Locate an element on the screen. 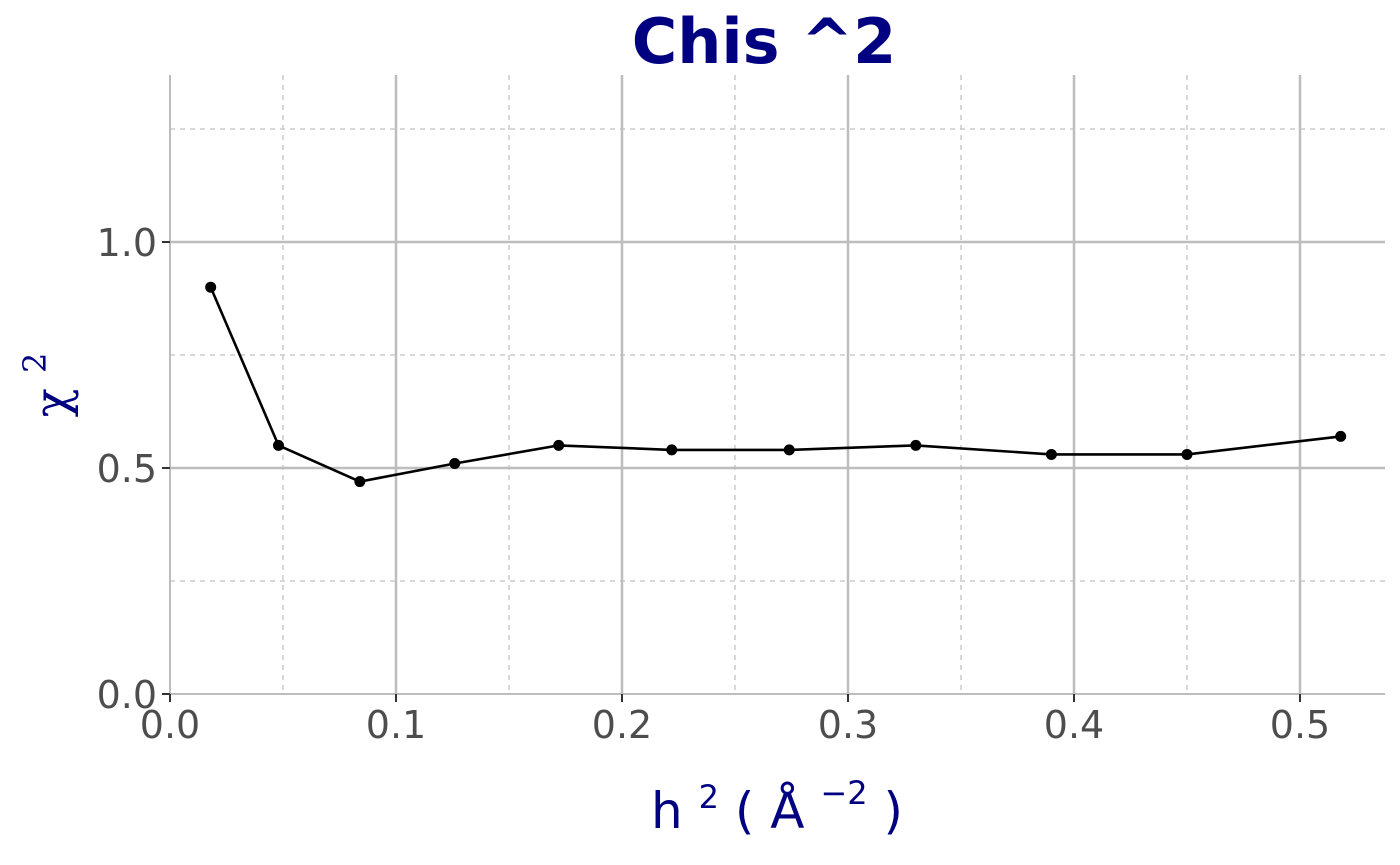 This screenshot has width=1400, height=865. x-tick-label-0: 0.0 is located at coordinates (170, 725).